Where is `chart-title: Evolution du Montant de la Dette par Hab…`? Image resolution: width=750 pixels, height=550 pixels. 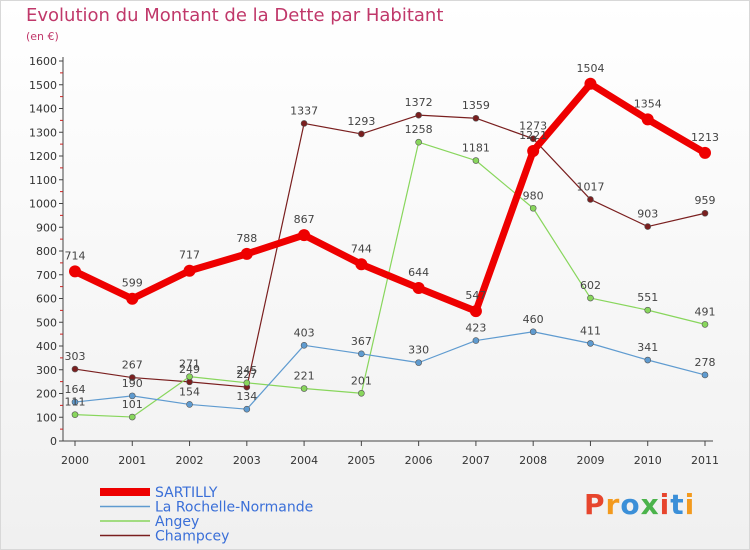 chart-title: Evolution du Montant de la Dette par Hab… is located at coordinates (235, 15).